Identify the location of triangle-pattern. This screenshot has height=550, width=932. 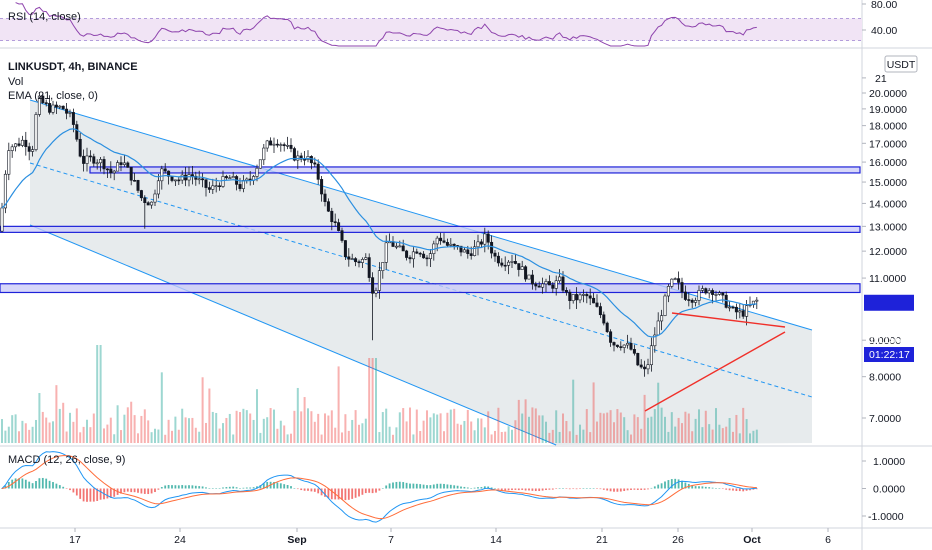
(715, 362).